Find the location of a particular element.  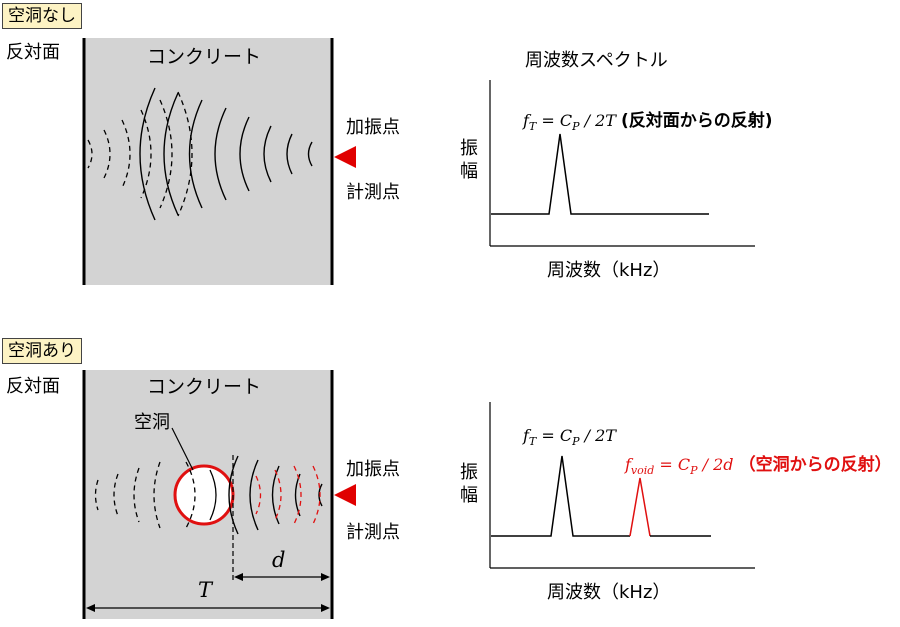

amplitude-label-bottom-1: 振 is located at coordinates (469, 472).